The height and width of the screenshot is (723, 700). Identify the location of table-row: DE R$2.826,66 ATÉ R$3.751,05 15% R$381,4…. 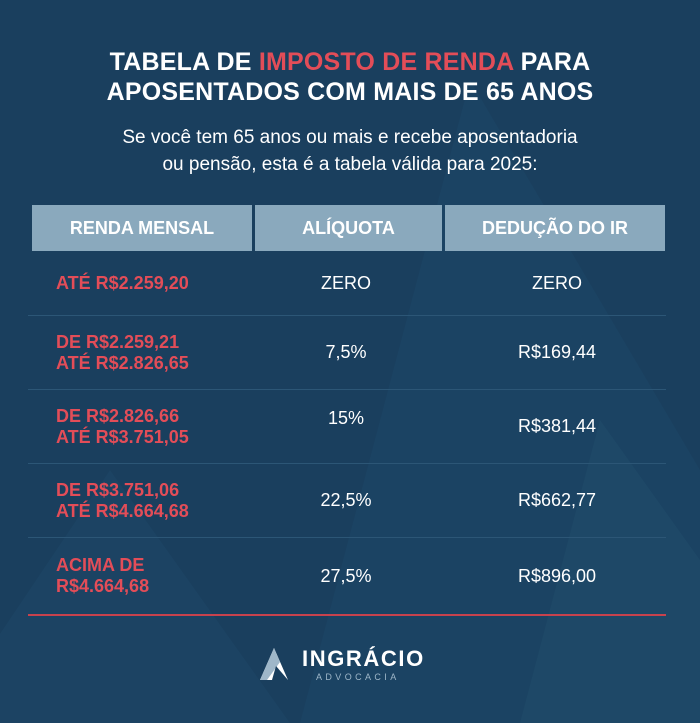
(347, 427).